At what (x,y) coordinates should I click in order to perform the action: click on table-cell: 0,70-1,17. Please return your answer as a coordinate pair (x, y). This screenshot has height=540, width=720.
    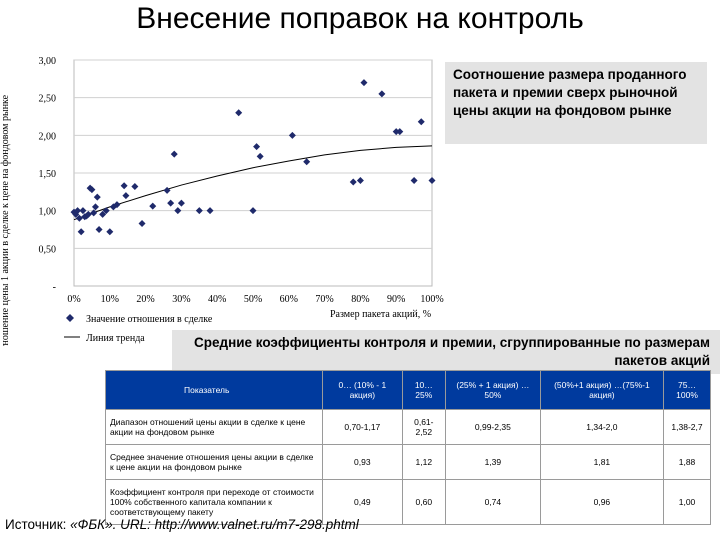
    Looking at the image, I should click on (362, 427).